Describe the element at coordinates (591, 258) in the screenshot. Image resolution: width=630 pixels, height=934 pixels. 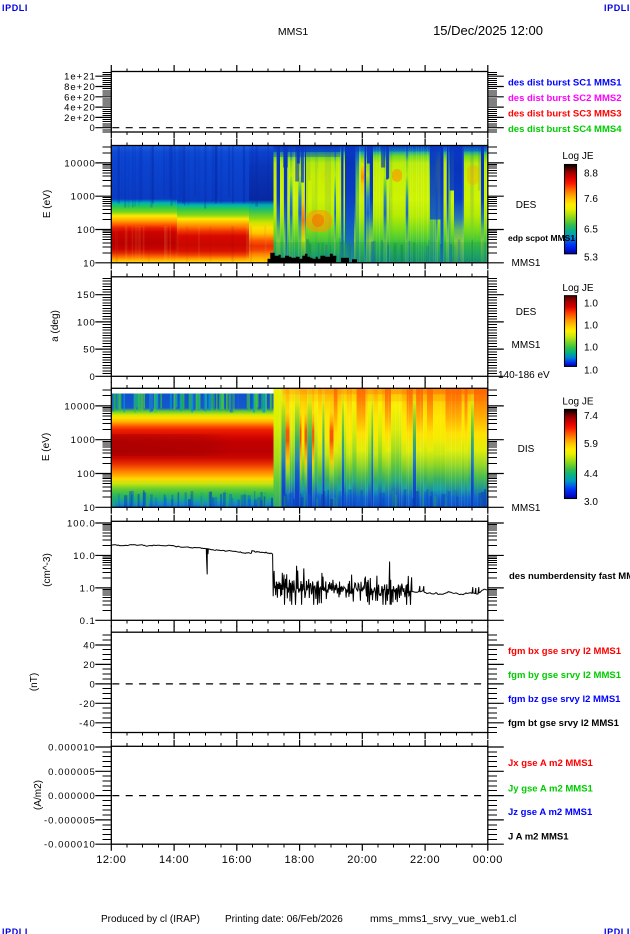
I see `svg-text: 5.3` at that location.